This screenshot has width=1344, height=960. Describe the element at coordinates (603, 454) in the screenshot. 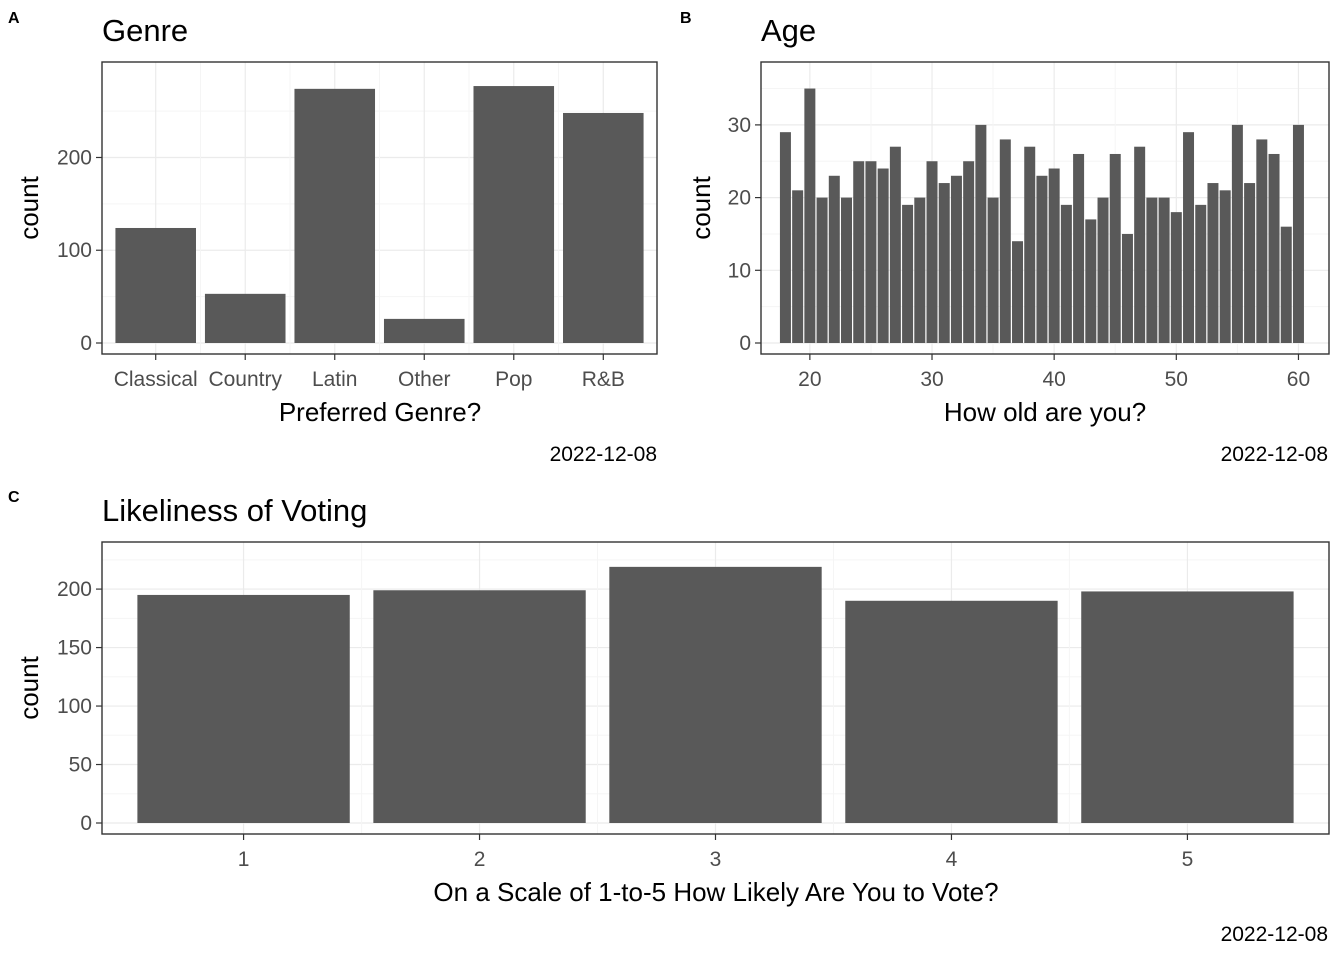

I see `panel-a-caption: 2022-12-08` at that location.